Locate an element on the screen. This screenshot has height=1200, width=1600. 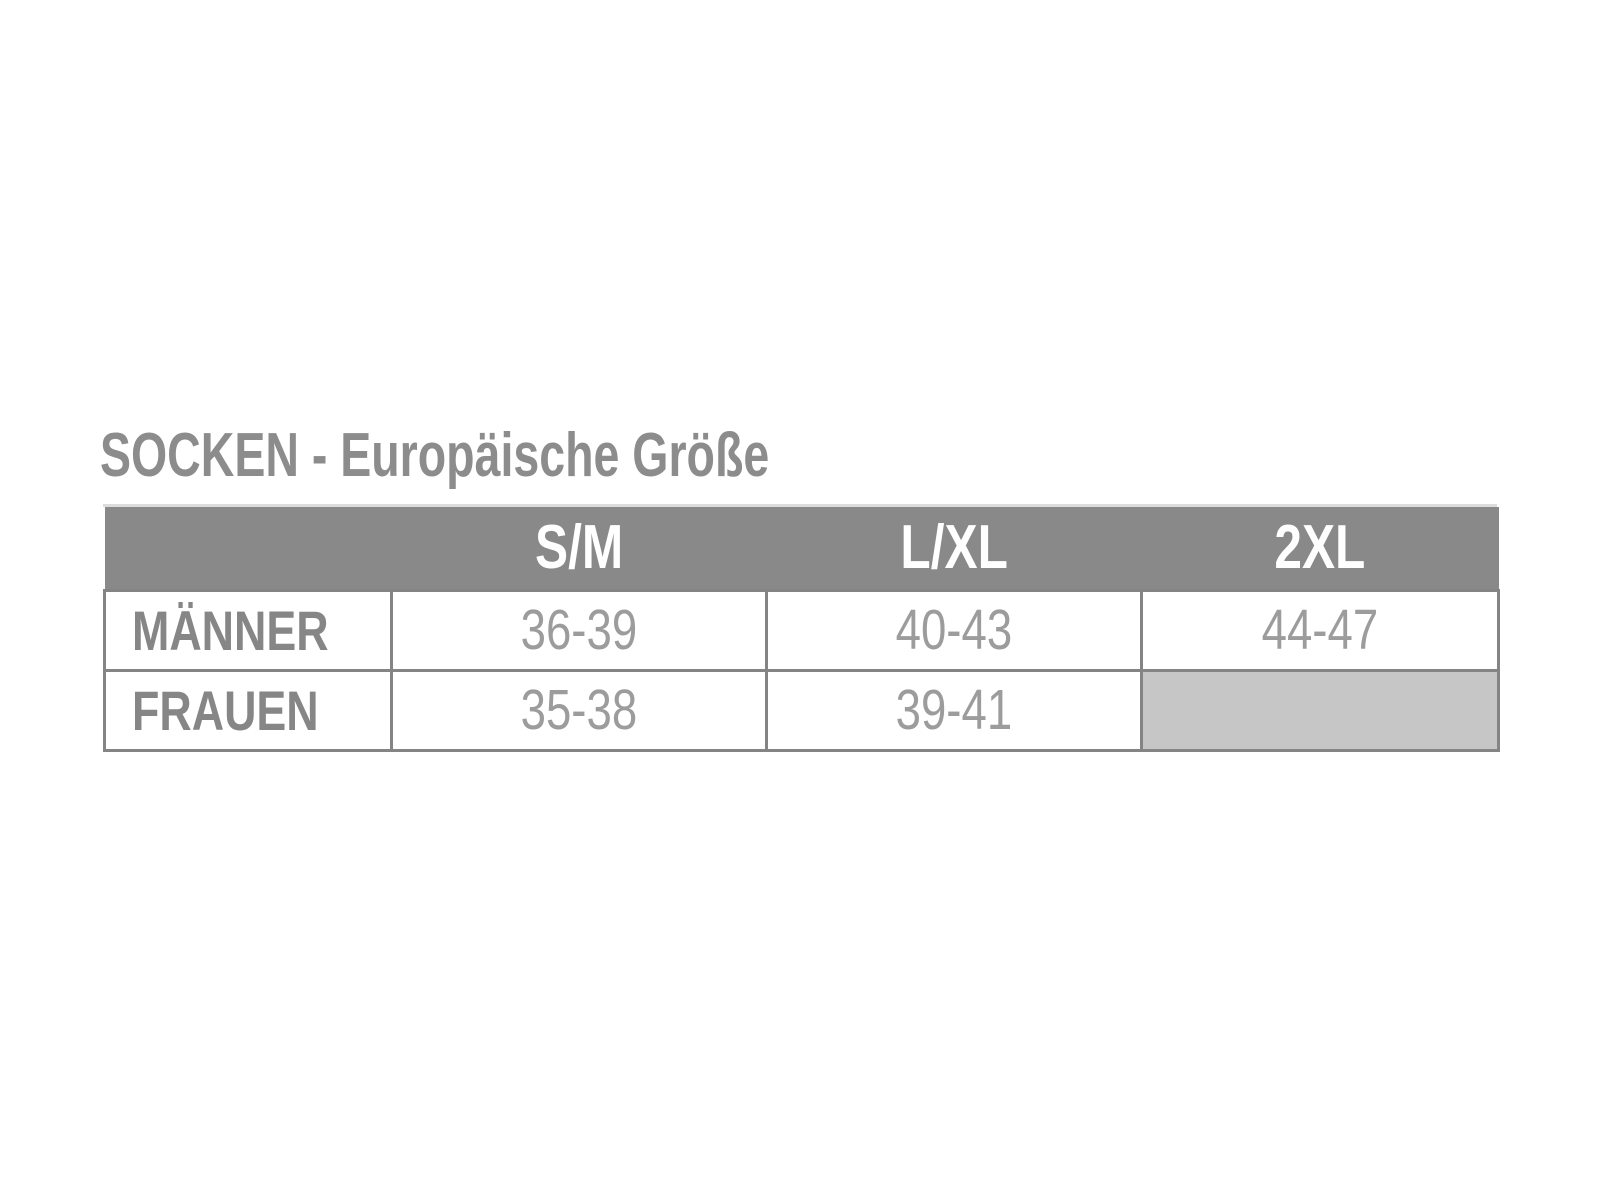
chart-title: SOCKEN - Europäische Größe is located at coordinates (546, 456).